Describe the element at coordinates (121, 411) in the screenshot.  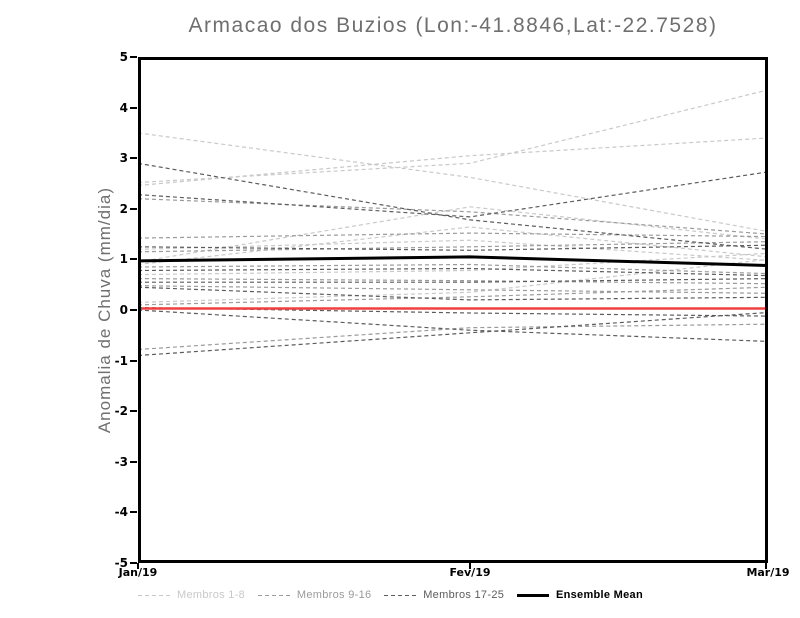
I see `y-tick-label: -2` at that location.